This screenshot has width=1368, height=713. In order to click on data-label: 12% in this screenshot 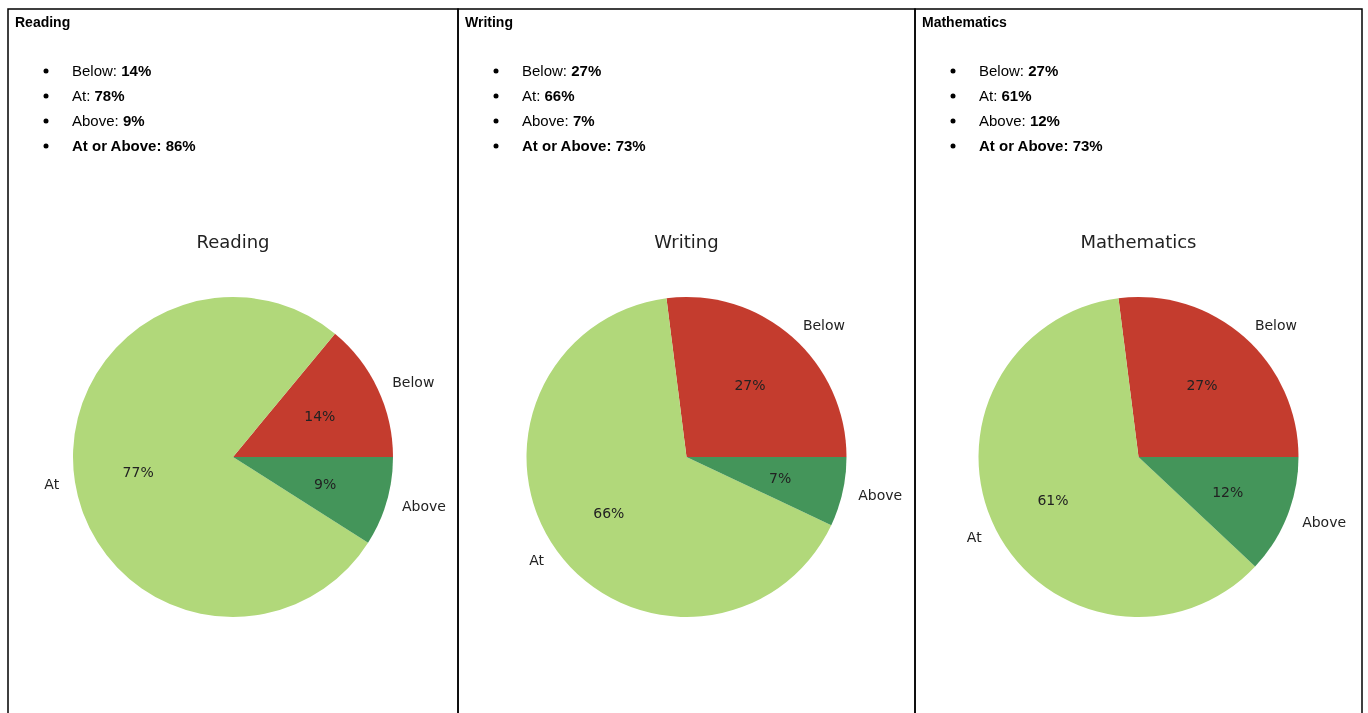, I will do `click(1228, 492)`.